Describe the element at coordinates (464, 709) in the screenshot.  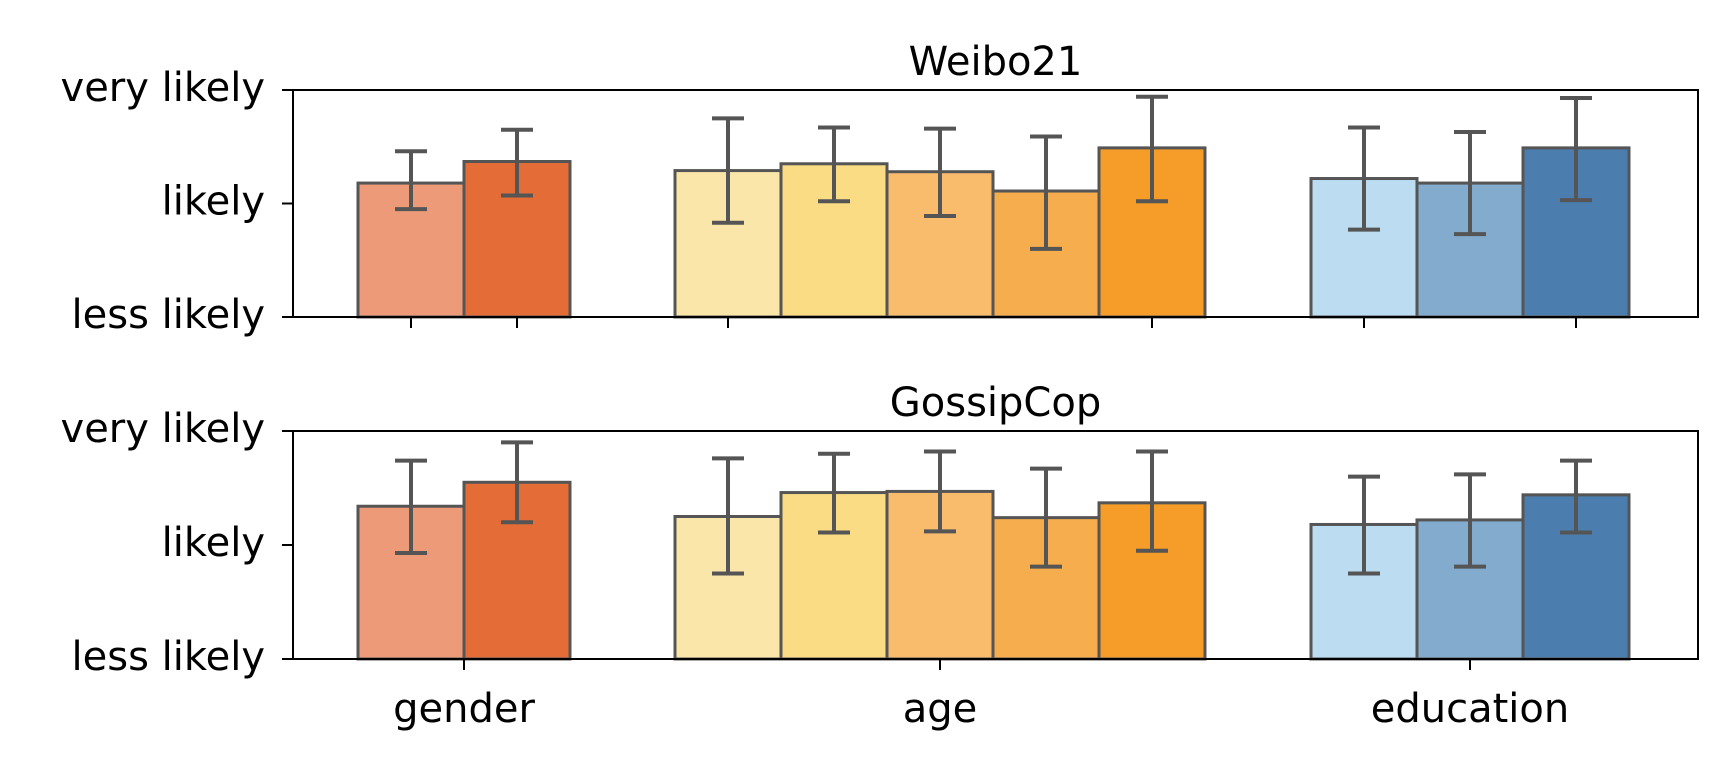
I see `x-tick-label-gender: gender` at that location.